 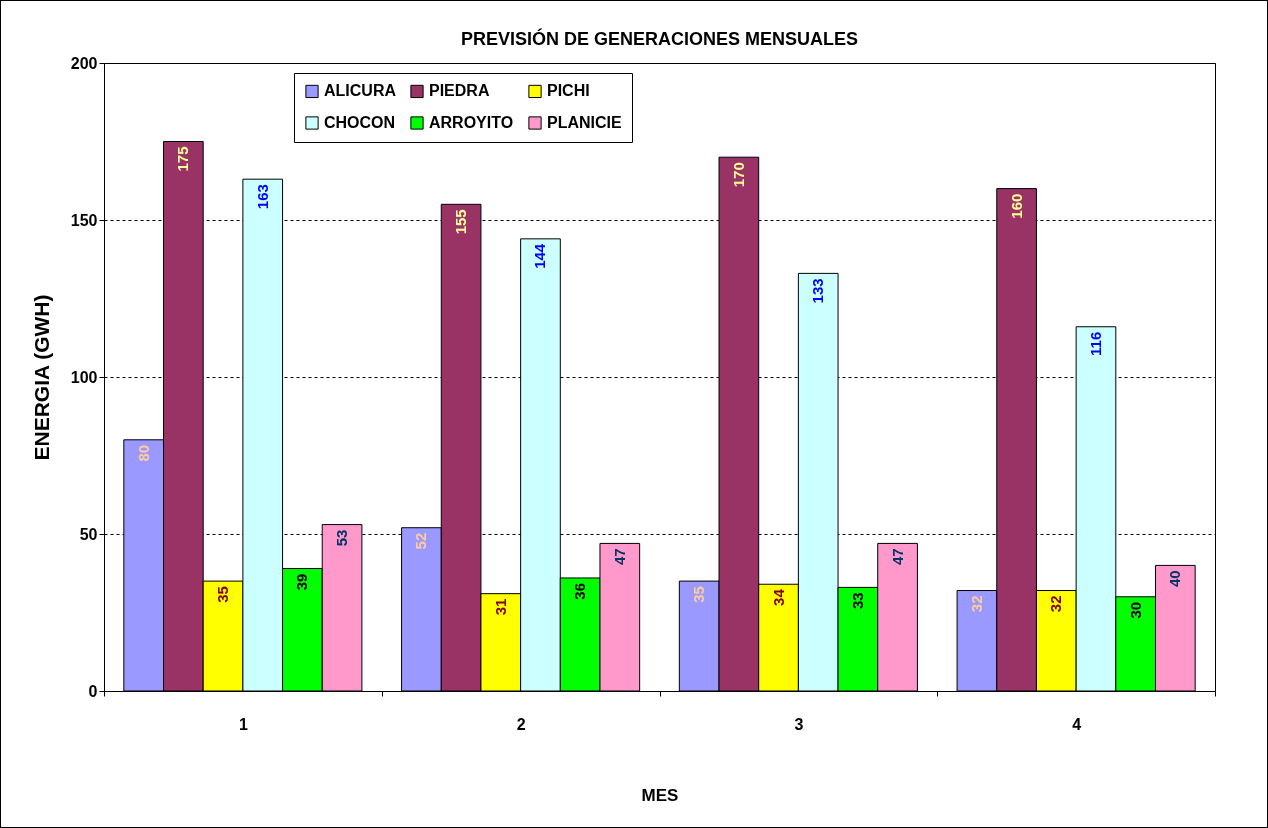 What do you see at coordinates (84, 220) in the screenshot?
I see `y-tick-label: 150` at bounding box center [84, 220].